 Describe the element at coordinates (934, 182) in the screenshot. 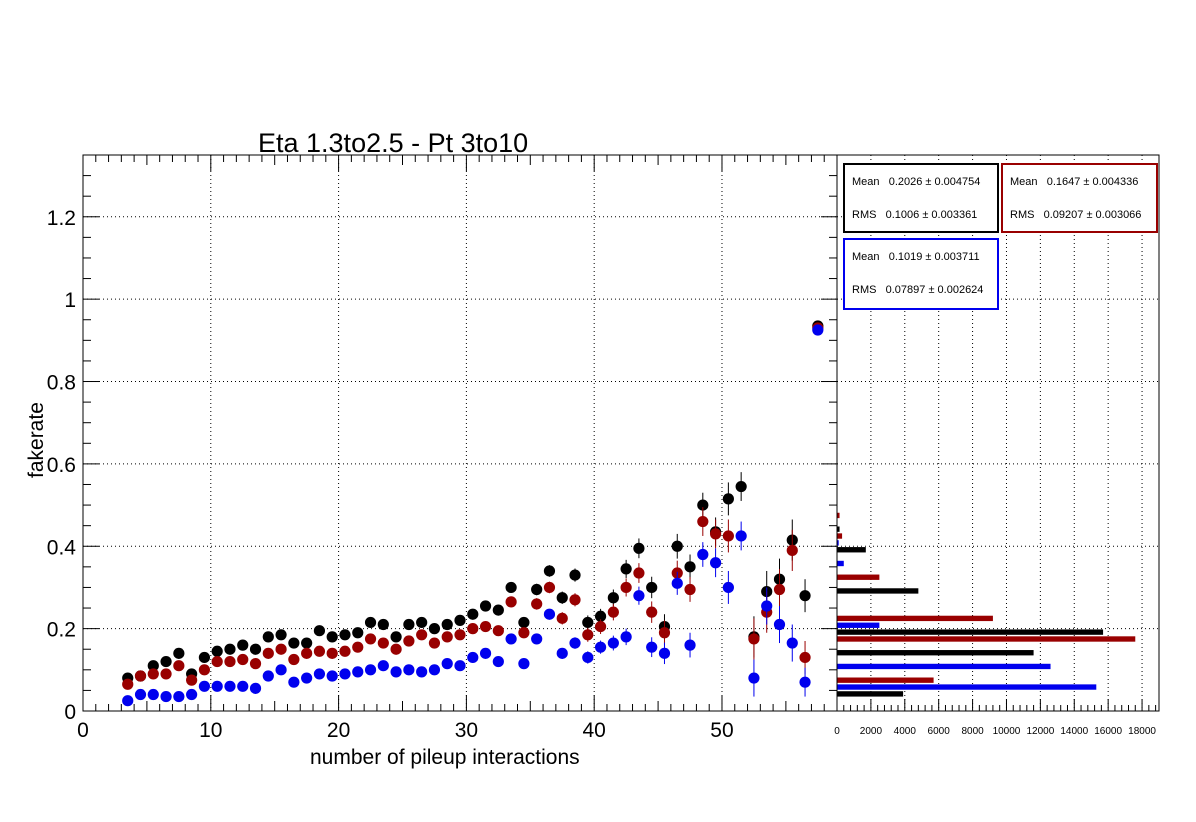

I see `stat-mean-value: 0.2026 ± 0.004754` at that location.